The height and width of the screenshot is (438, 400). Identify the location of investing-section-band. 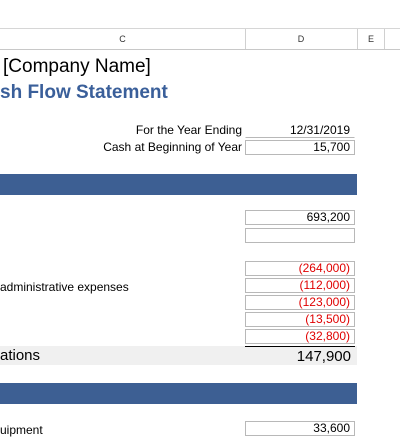
(178, 393).